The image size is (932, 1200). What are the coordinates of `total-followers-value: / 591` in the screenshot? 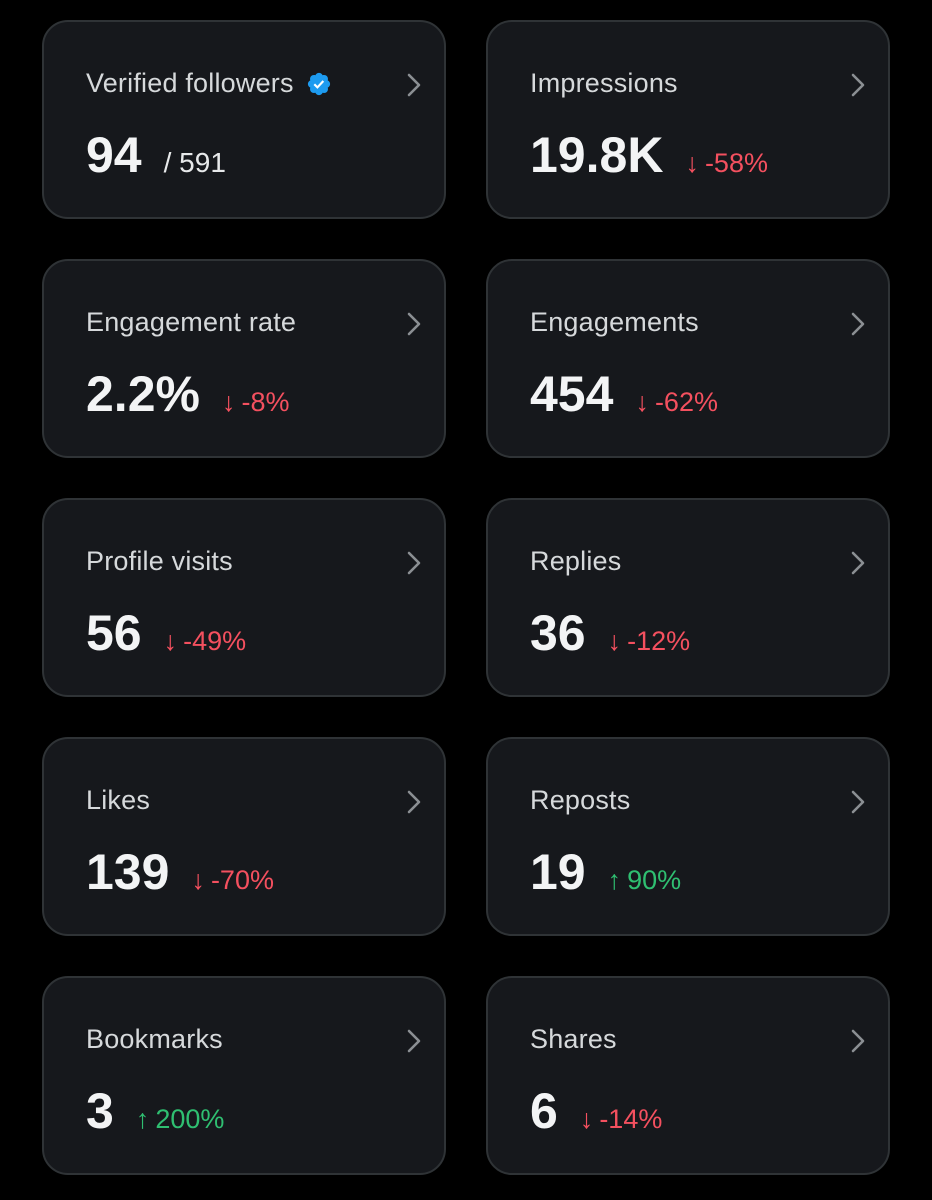 It's located at (194, 162).